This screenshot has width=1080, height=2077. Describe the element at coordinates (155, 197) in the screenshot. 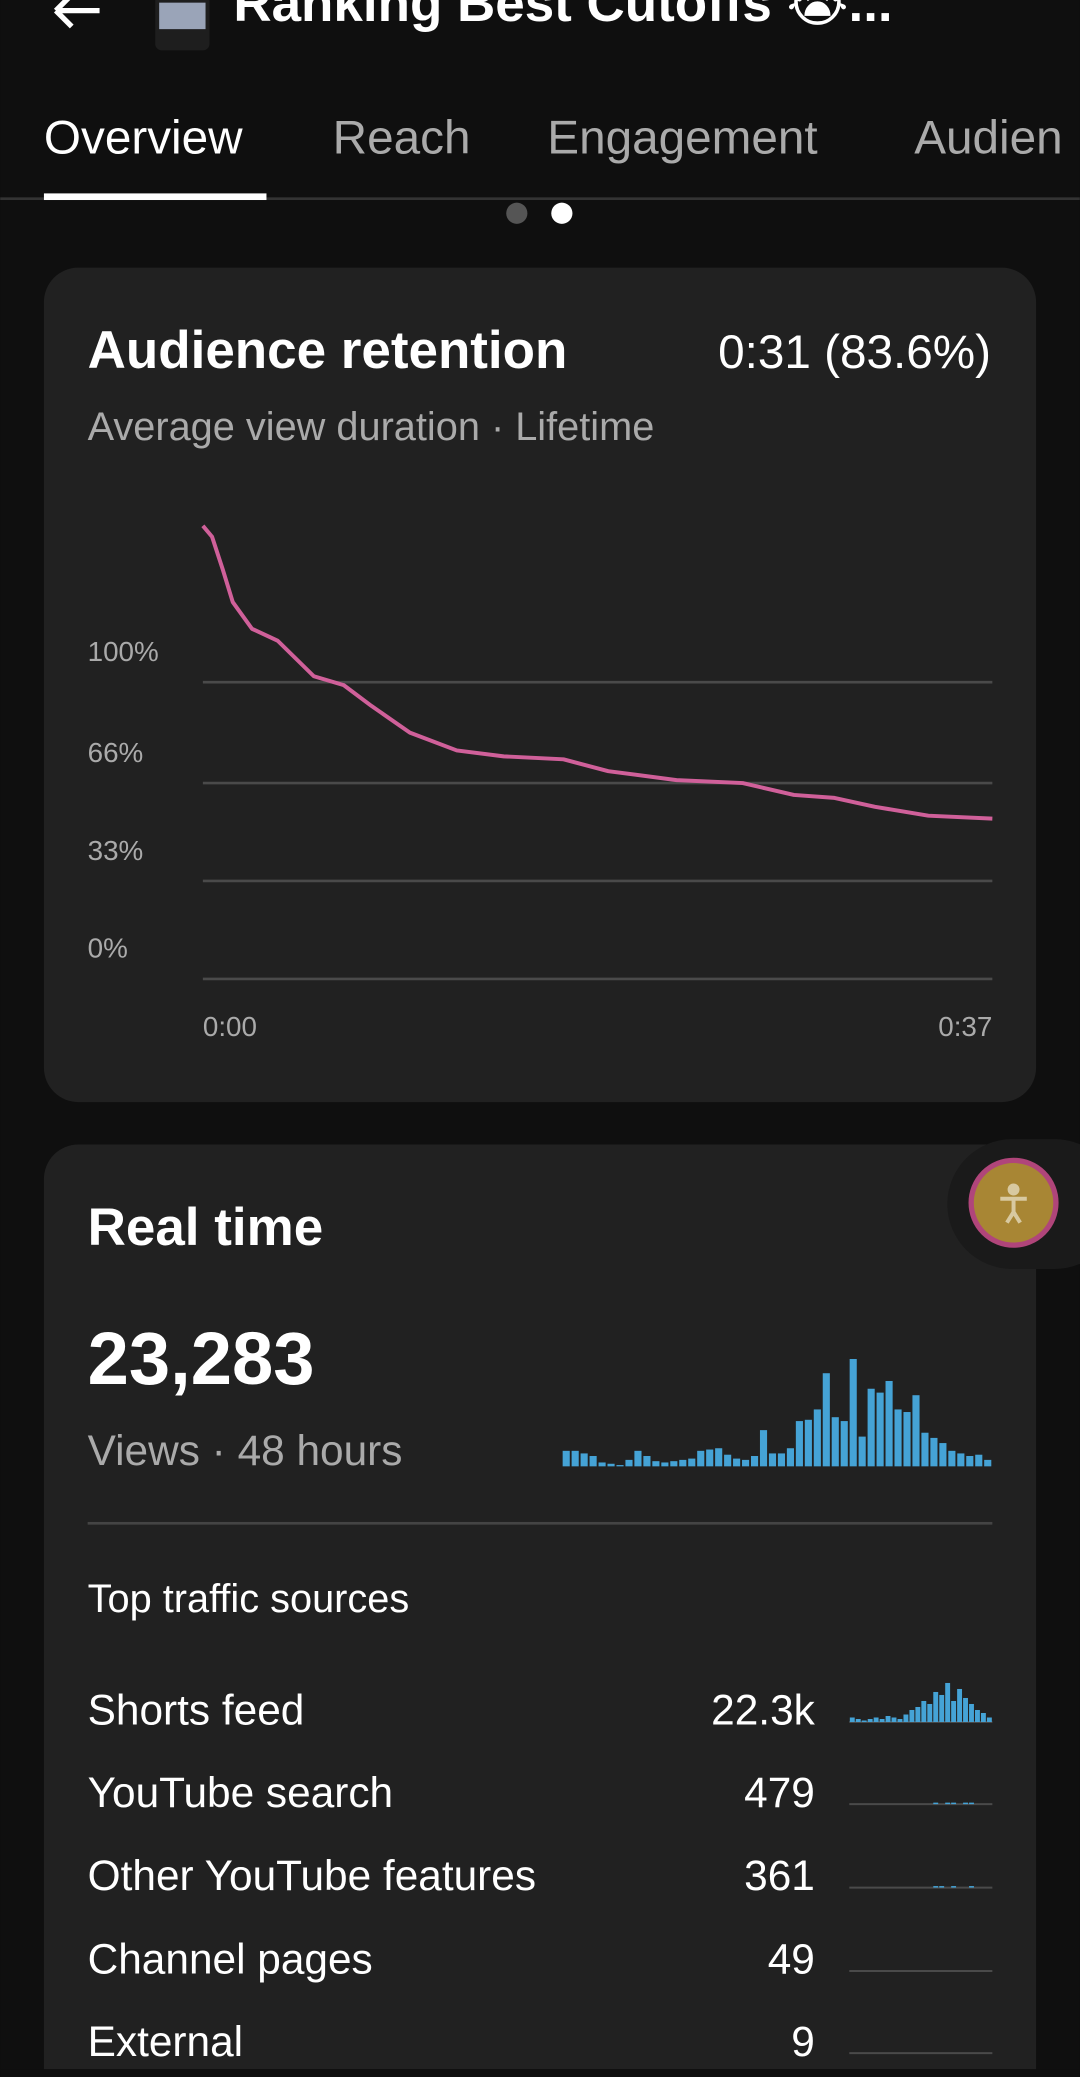

I see `tab-indicator` at that location.